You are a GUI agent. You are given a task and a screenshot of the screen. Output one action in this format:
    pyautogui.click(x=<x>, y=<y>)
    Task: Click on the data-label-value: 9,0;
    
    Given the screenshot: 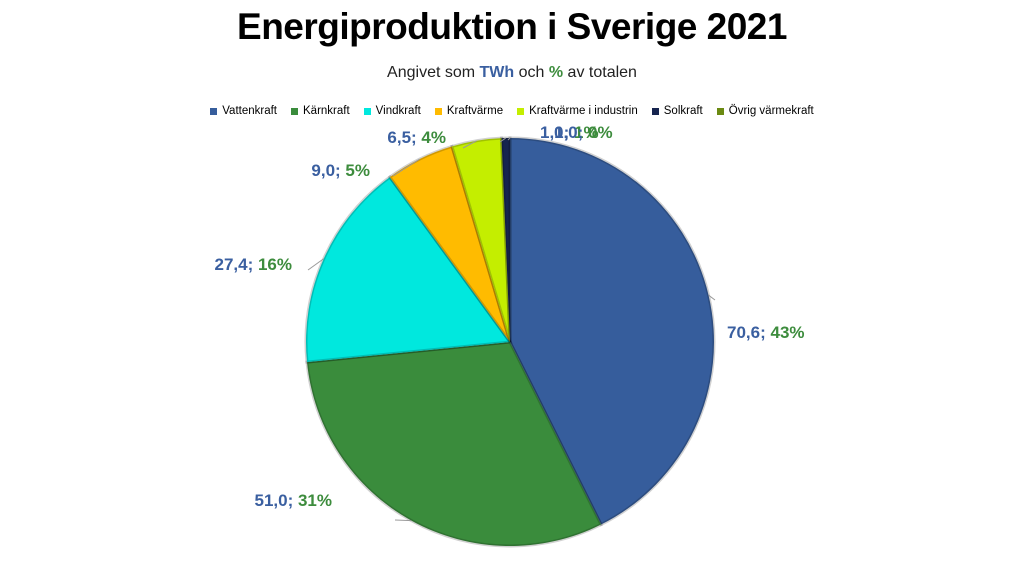 What is the action you would take?
    pyautogui.click(x=328, y=170)
    